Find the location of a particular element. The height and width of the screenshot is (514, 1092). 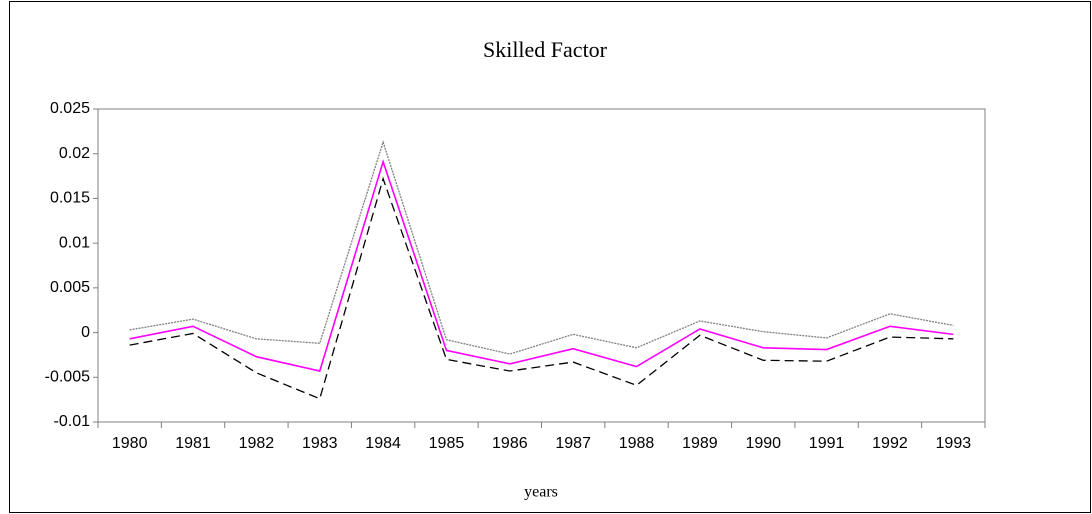

y-tick-label: 0.02 is located at coordinates (74, 153).